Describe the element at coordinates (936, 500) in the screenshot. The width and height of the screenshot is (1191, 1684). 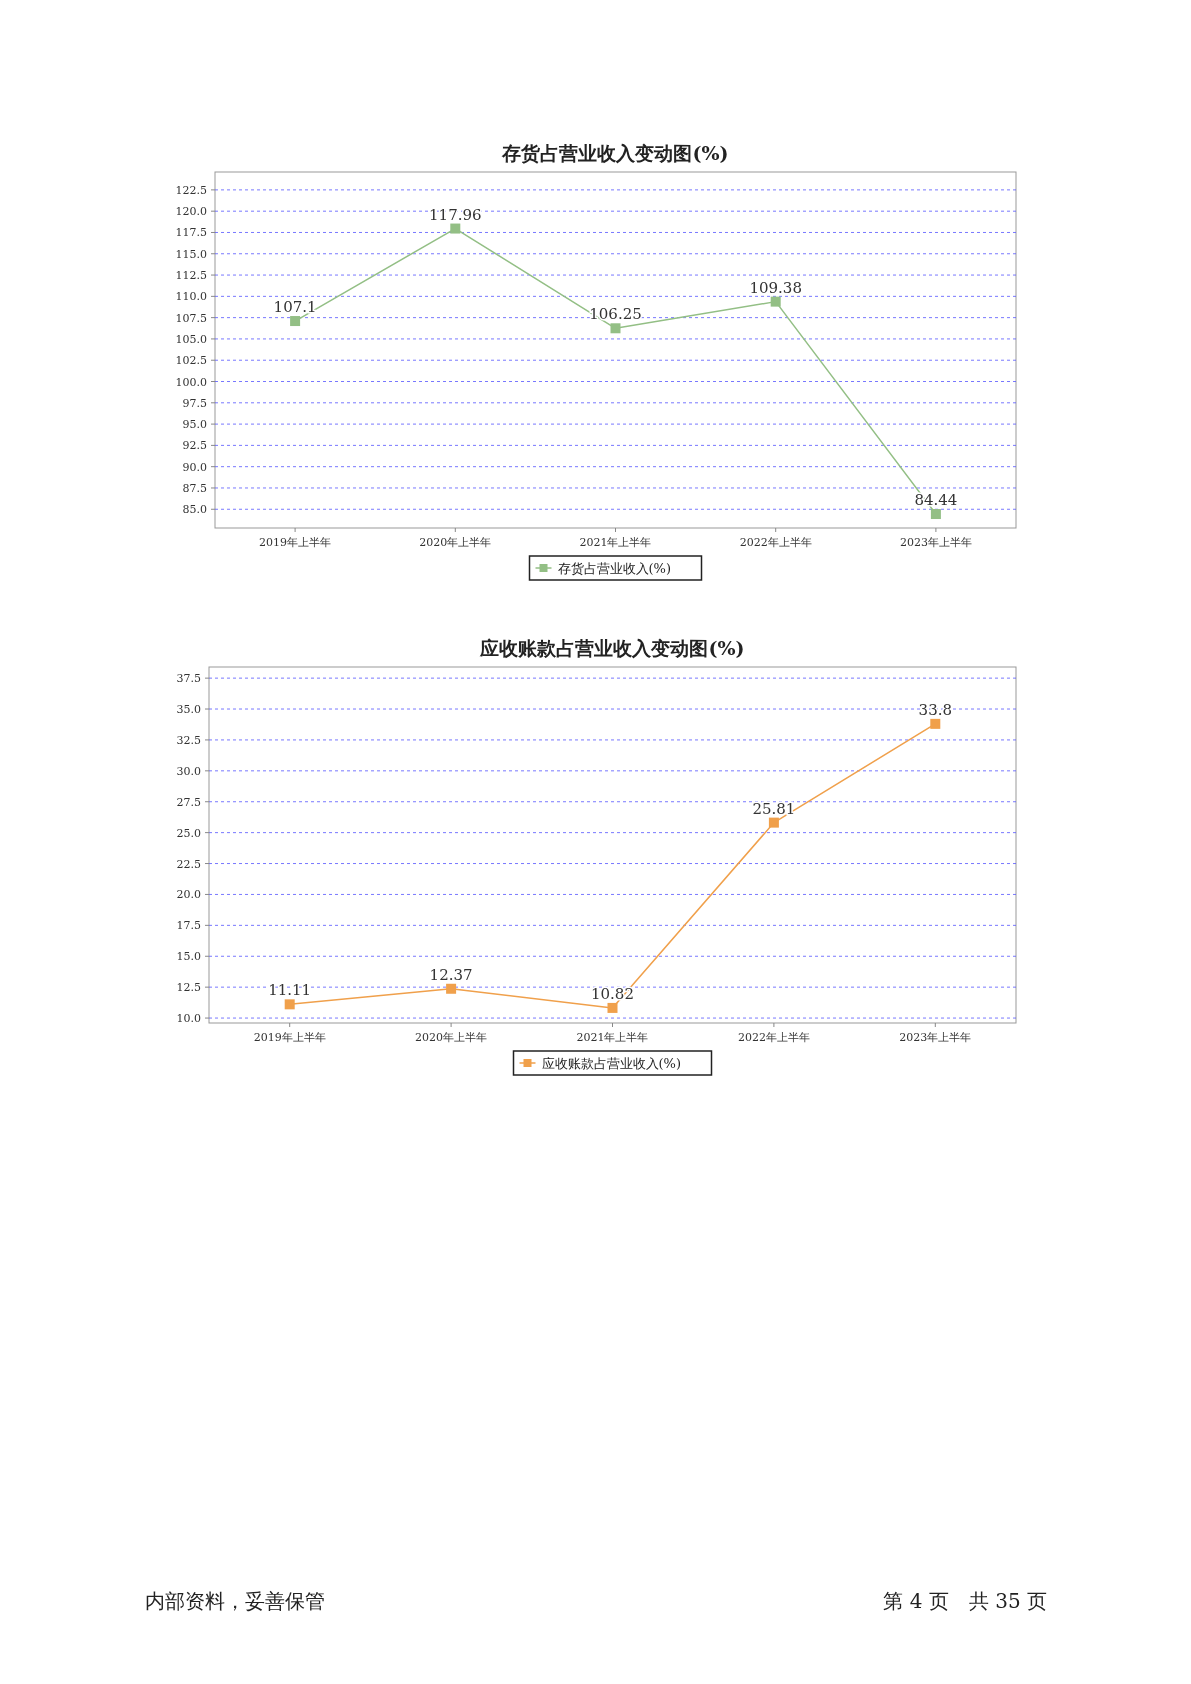
I see `data-label: 84.44` at that location.